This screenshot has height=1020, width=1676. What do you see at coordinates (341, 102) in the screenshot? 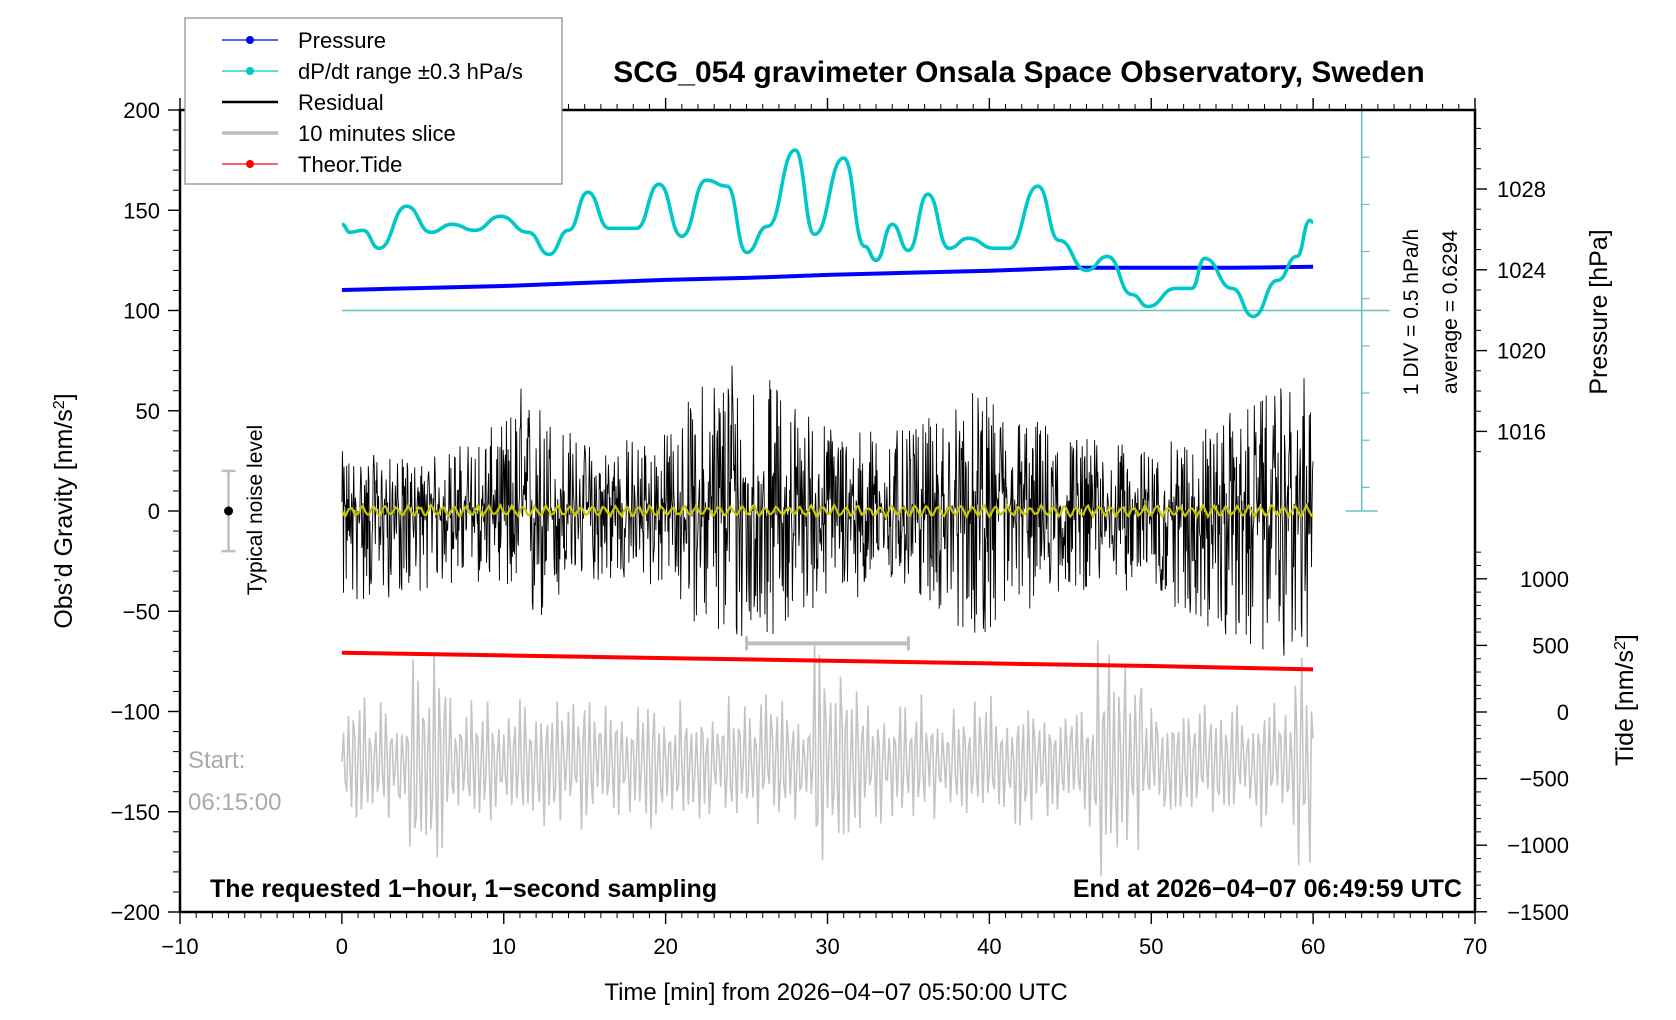
I see `legend-label: Residual` at bounding box center [341, 102].